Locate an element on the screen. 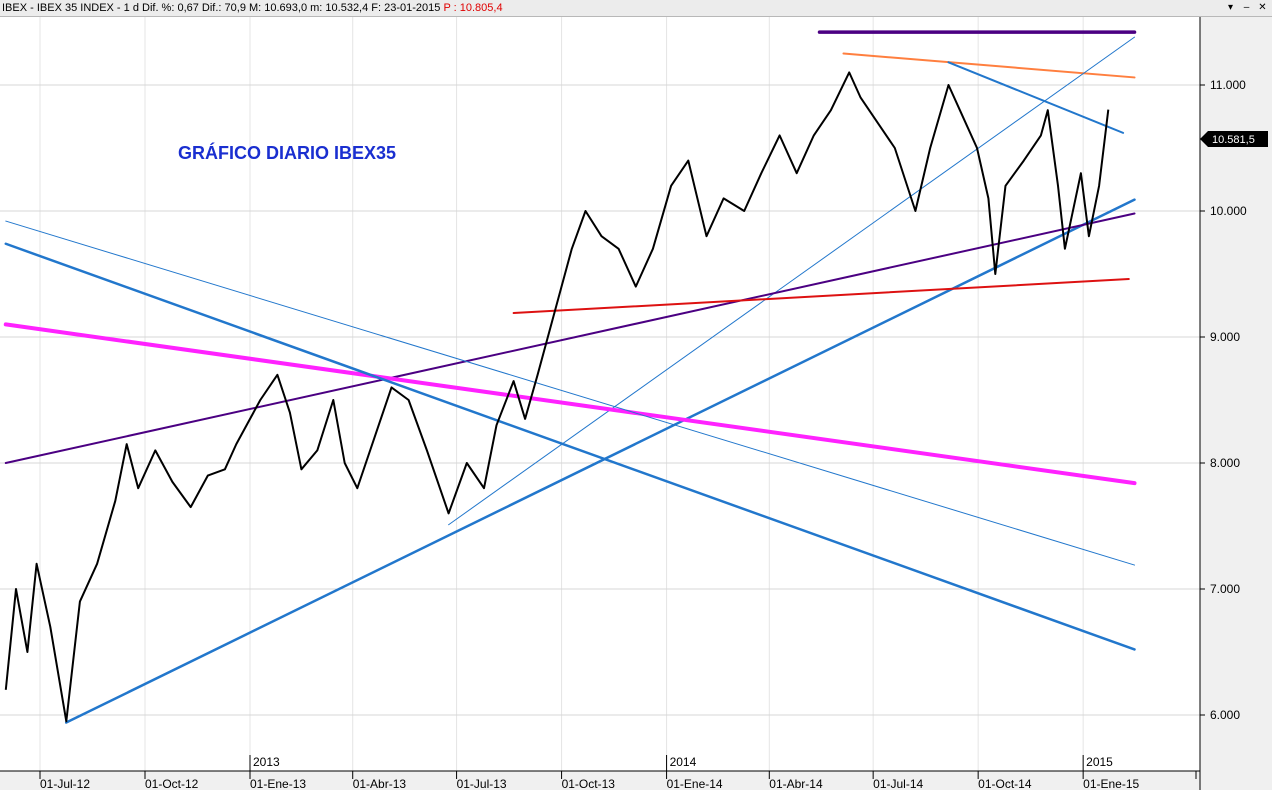 This screenshot has height=790, width=1272. window-menu-button: ▾ is located at coordinates (1230, 7).